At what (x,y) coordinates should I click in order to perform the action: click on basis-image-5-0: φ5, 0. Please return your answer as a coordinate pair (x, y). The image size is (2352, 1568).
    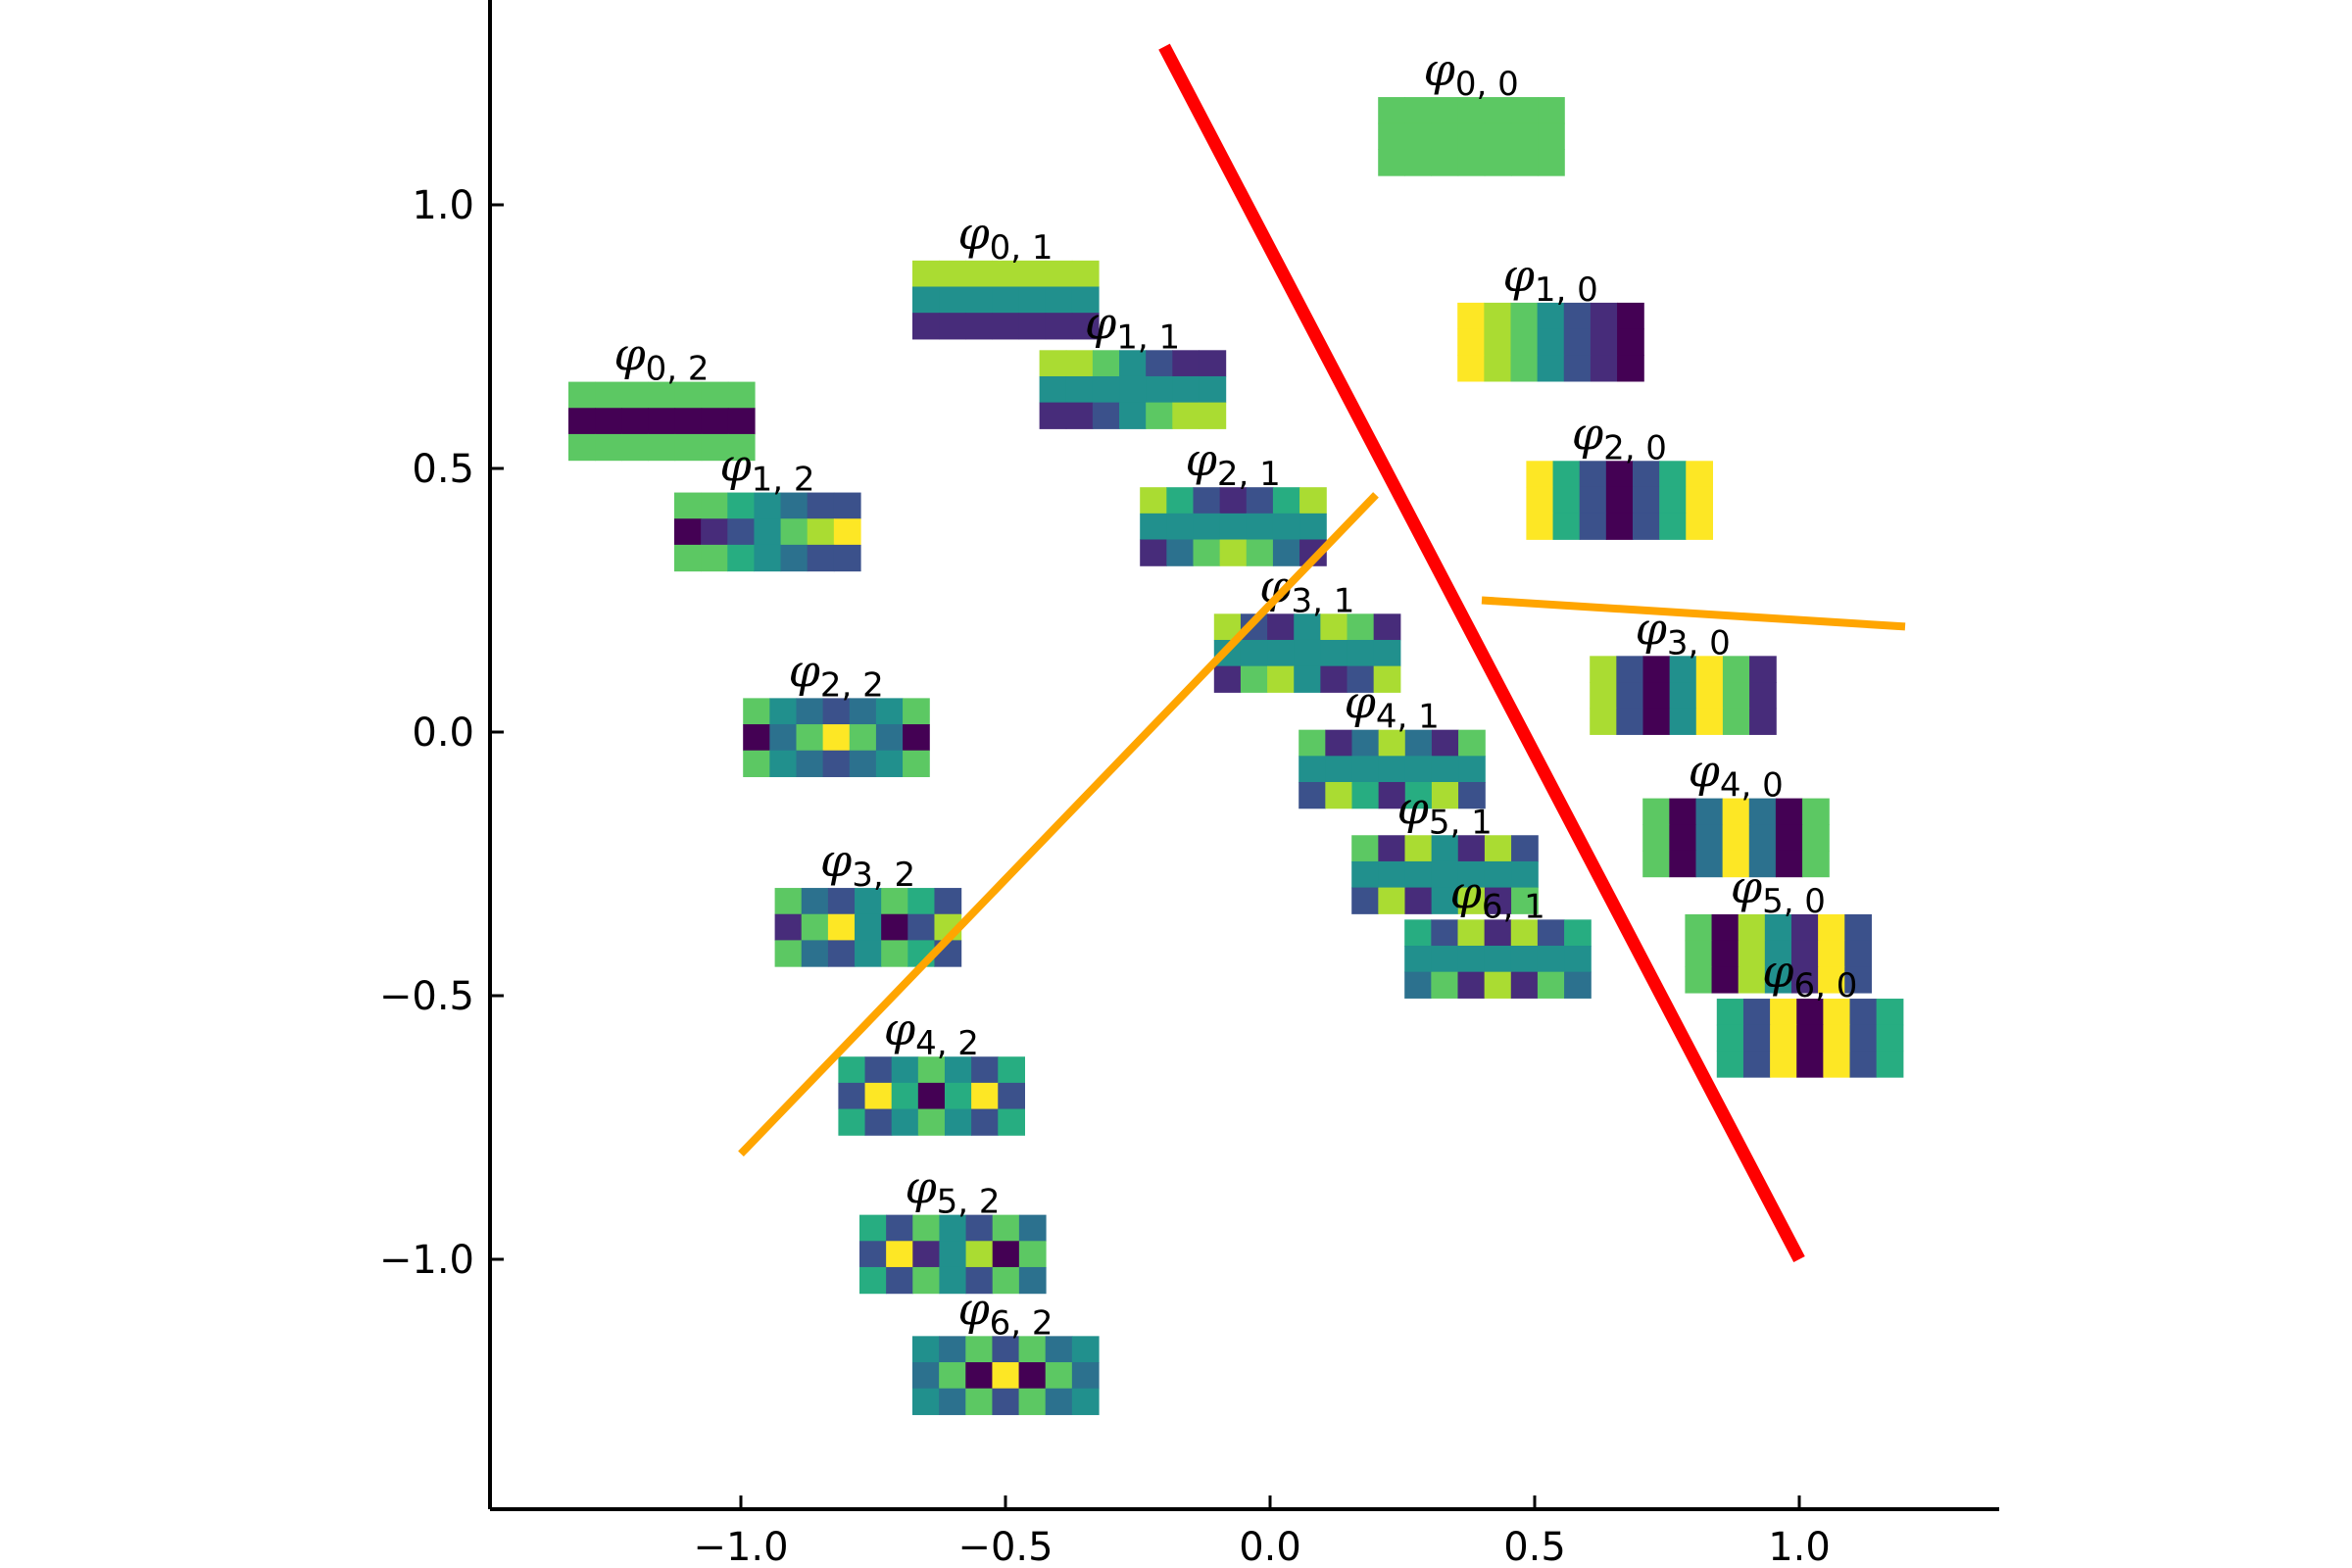
    Looking at the image, I should click on (1778, 927).